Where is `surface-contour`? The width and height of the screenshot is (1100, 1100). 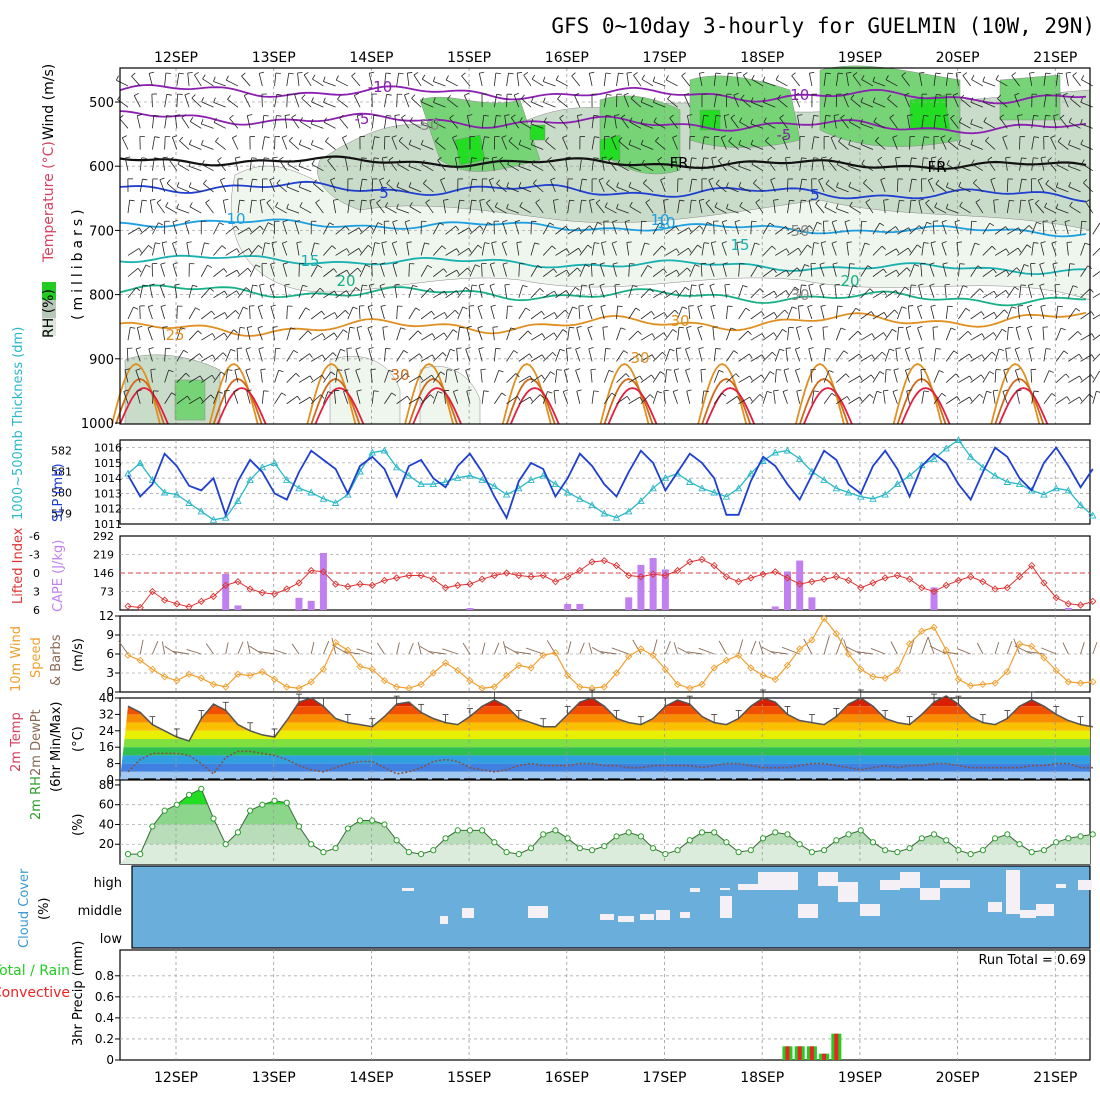
surface-contour is located at coordinates (140, 401).